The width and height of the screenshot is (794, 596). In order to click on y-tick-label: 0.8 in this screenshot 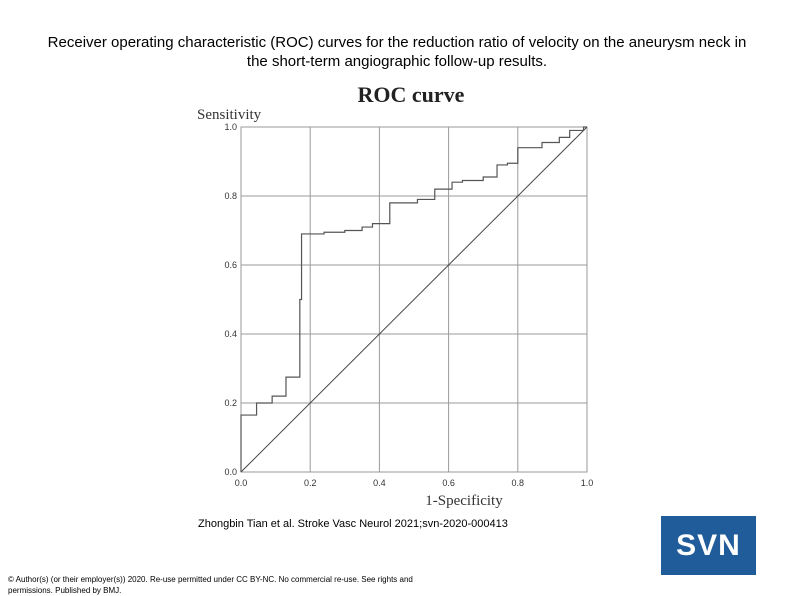, I will do `click(230, 196)`.